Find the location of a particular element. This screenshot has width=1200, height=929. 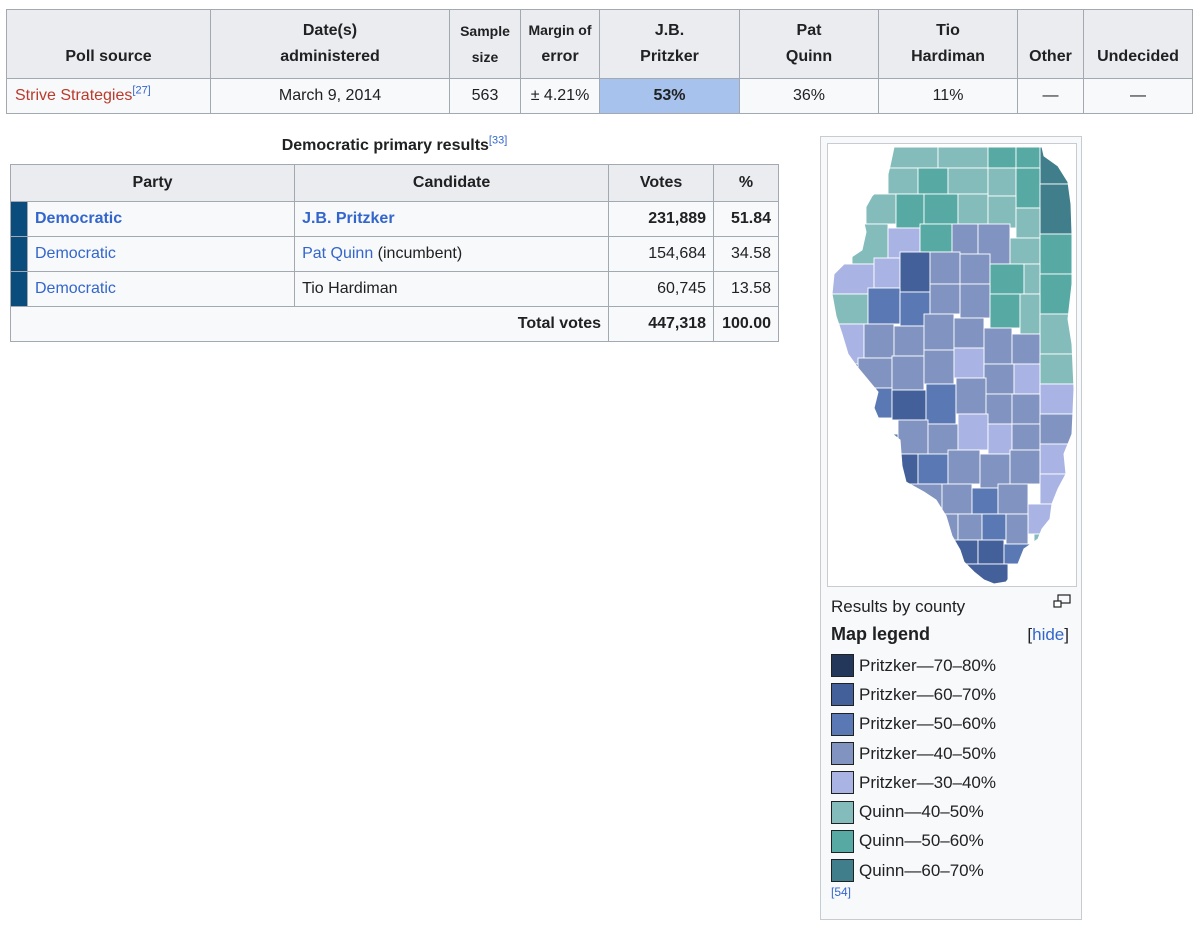

enlarge-icon is located at coordinates (1062, 601).